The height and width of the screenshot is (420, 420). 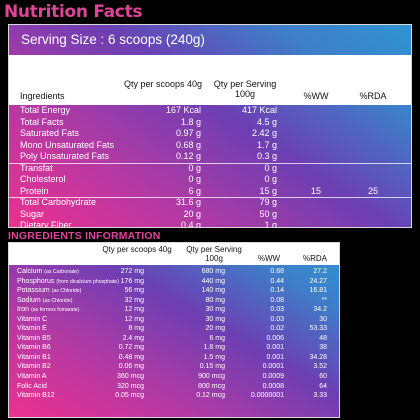 What do you see at coordinates (163, 84) in the screenshot?
I see `header-qty-scoops: Qty per scoops 40g` at bounding box center [163, 84].